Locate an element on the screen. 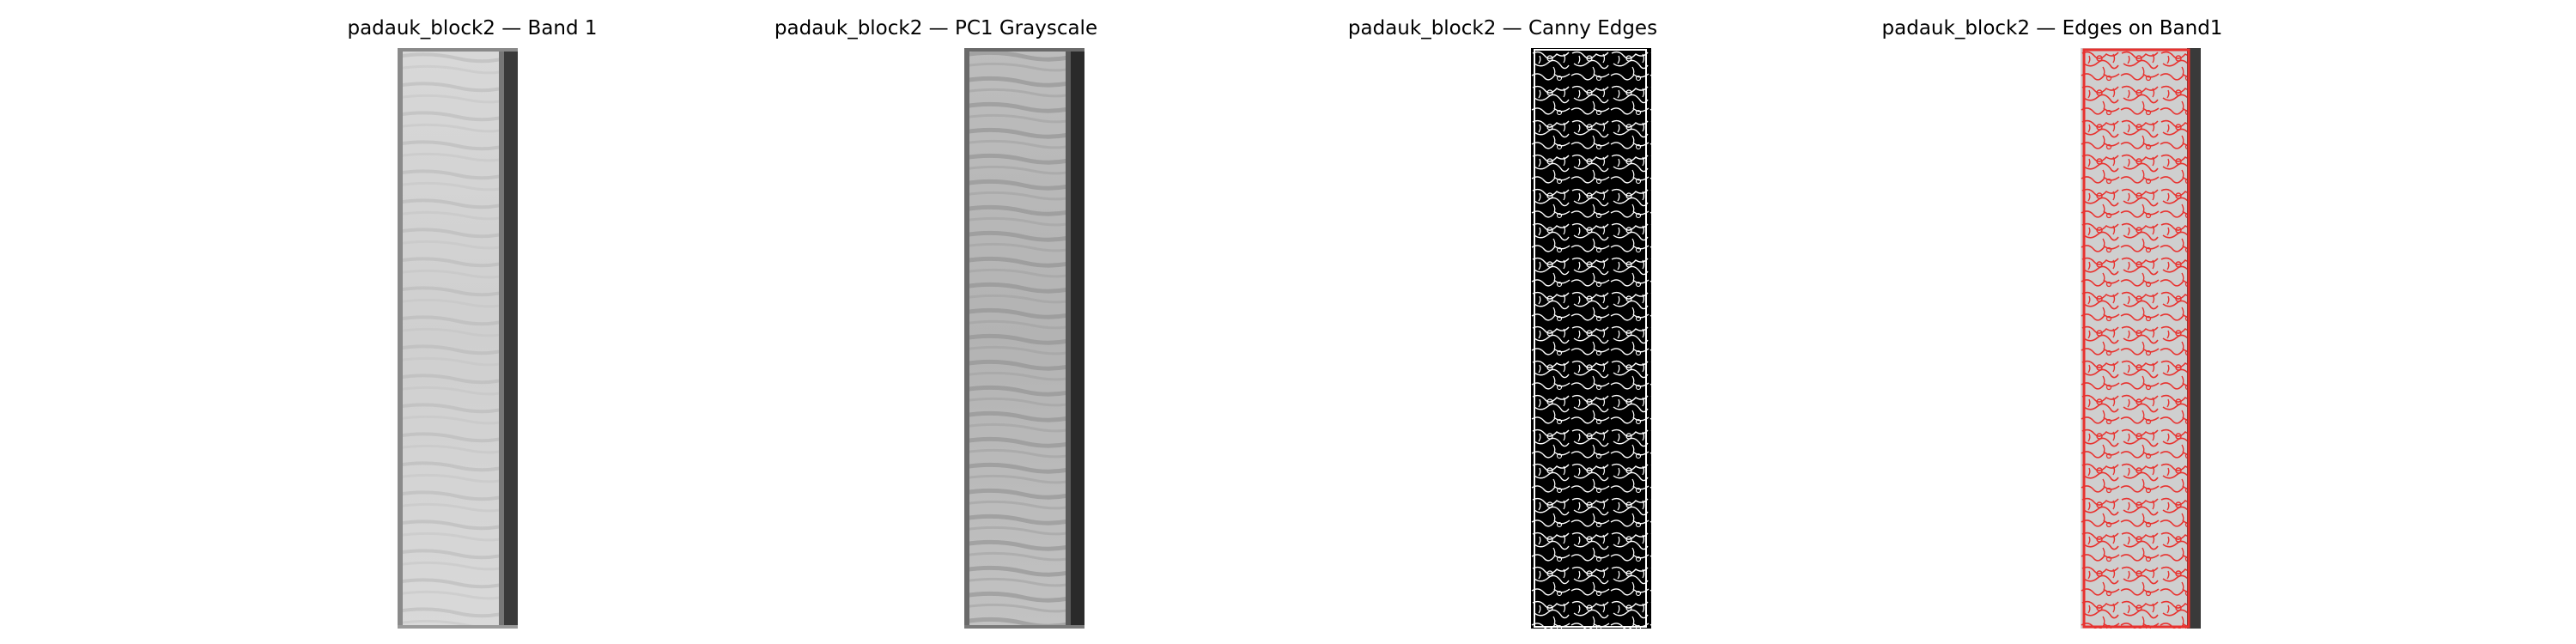  overlay-image is located at coordinates (2141, 338).